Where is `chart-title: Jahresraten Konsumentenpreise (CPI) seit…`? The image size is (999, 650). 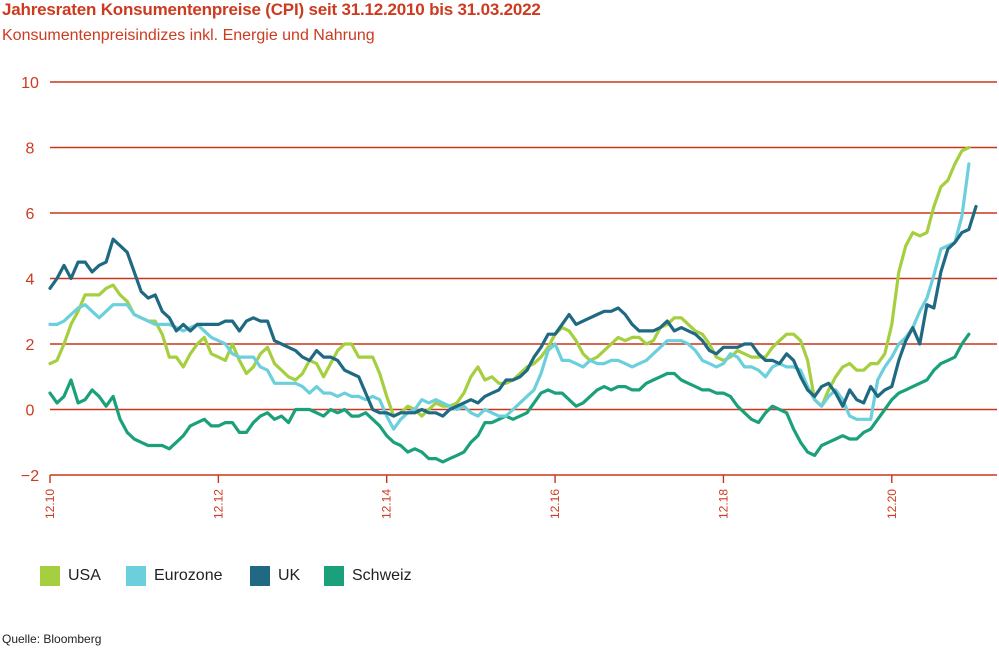 chart-title: Jahresraten Konsumentenpreise (CPI) seit… is located at coordinates (271, 9).